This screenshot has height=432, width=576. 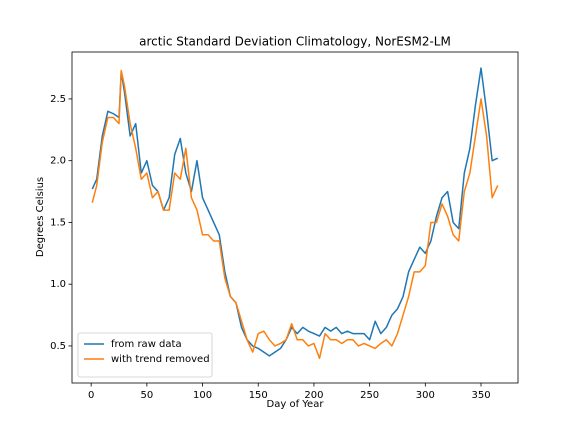 I want to click on y-tick-label: 1.5, so click(x=58, y=222).